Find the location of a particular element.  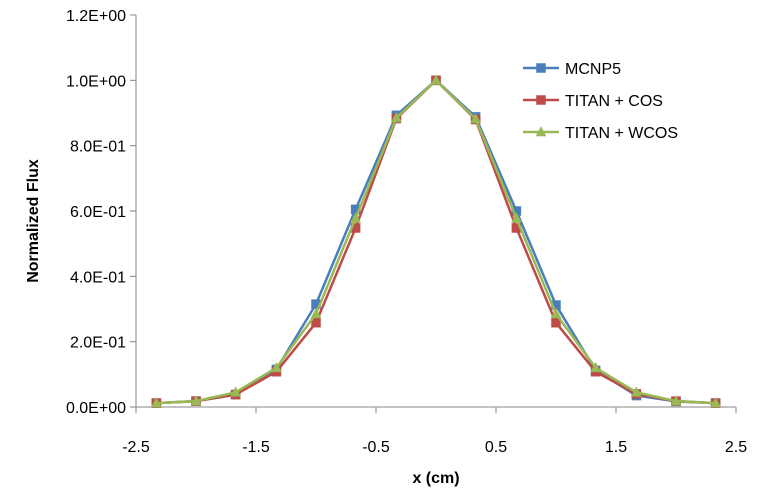

y-tick-label: 6.0E-01 is located at coordinates (98, 212).